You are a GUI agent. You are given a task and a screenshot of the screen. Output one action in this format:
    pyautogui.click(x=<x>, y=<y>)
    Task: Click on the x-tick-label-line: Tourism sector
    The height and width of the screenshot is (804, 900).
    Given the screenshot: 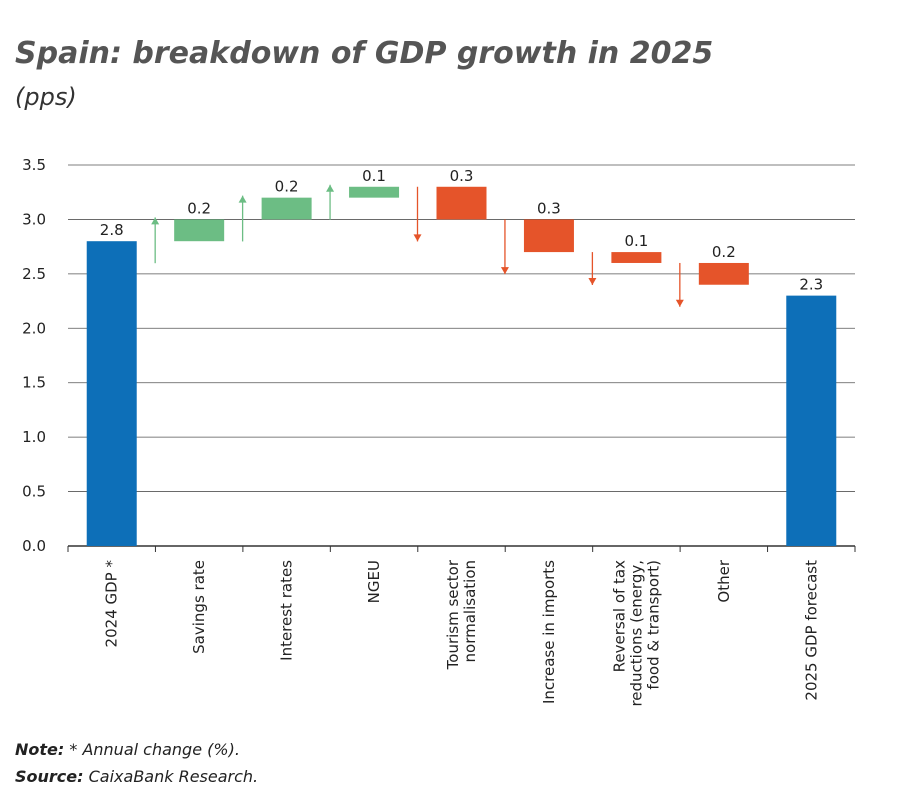 What is the action you would take?
    pyautogui.click(x=453, y=614)
    